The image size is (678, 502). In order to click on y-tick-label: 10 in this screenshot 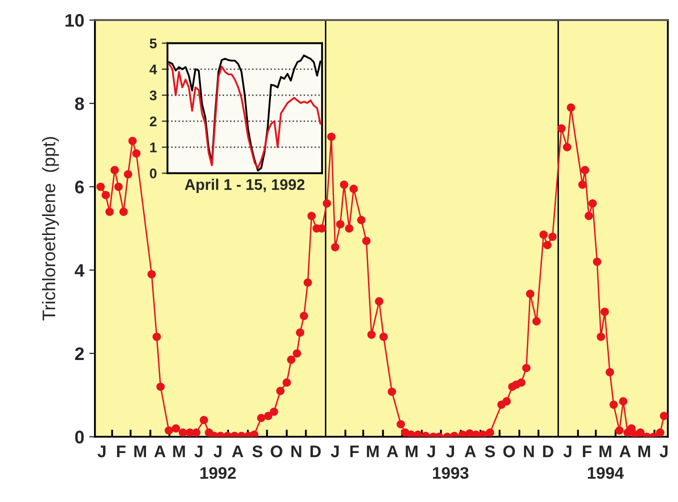, I will do `click(75, 20)`.